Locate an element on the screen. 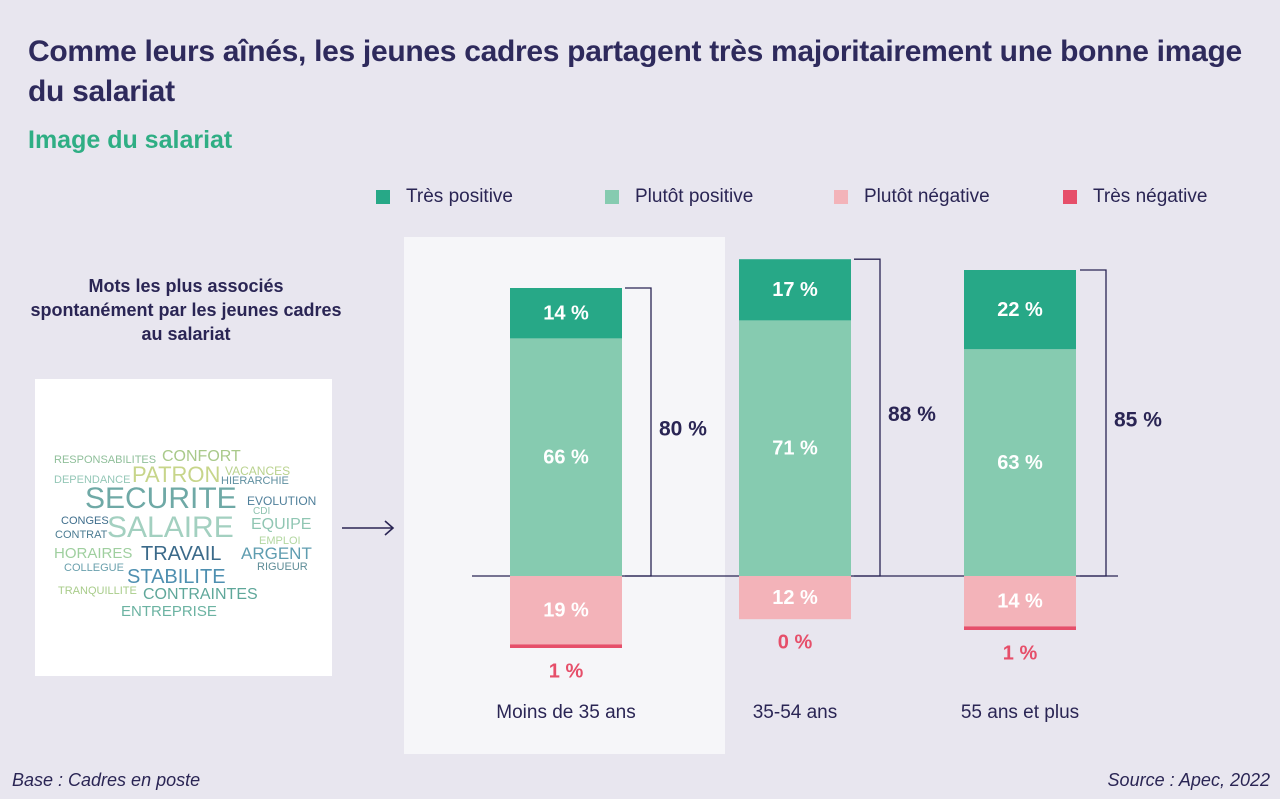 The height and width of the screenshot is (799, 1280). total-label: 85 % is located at coordinates (1138, 420).